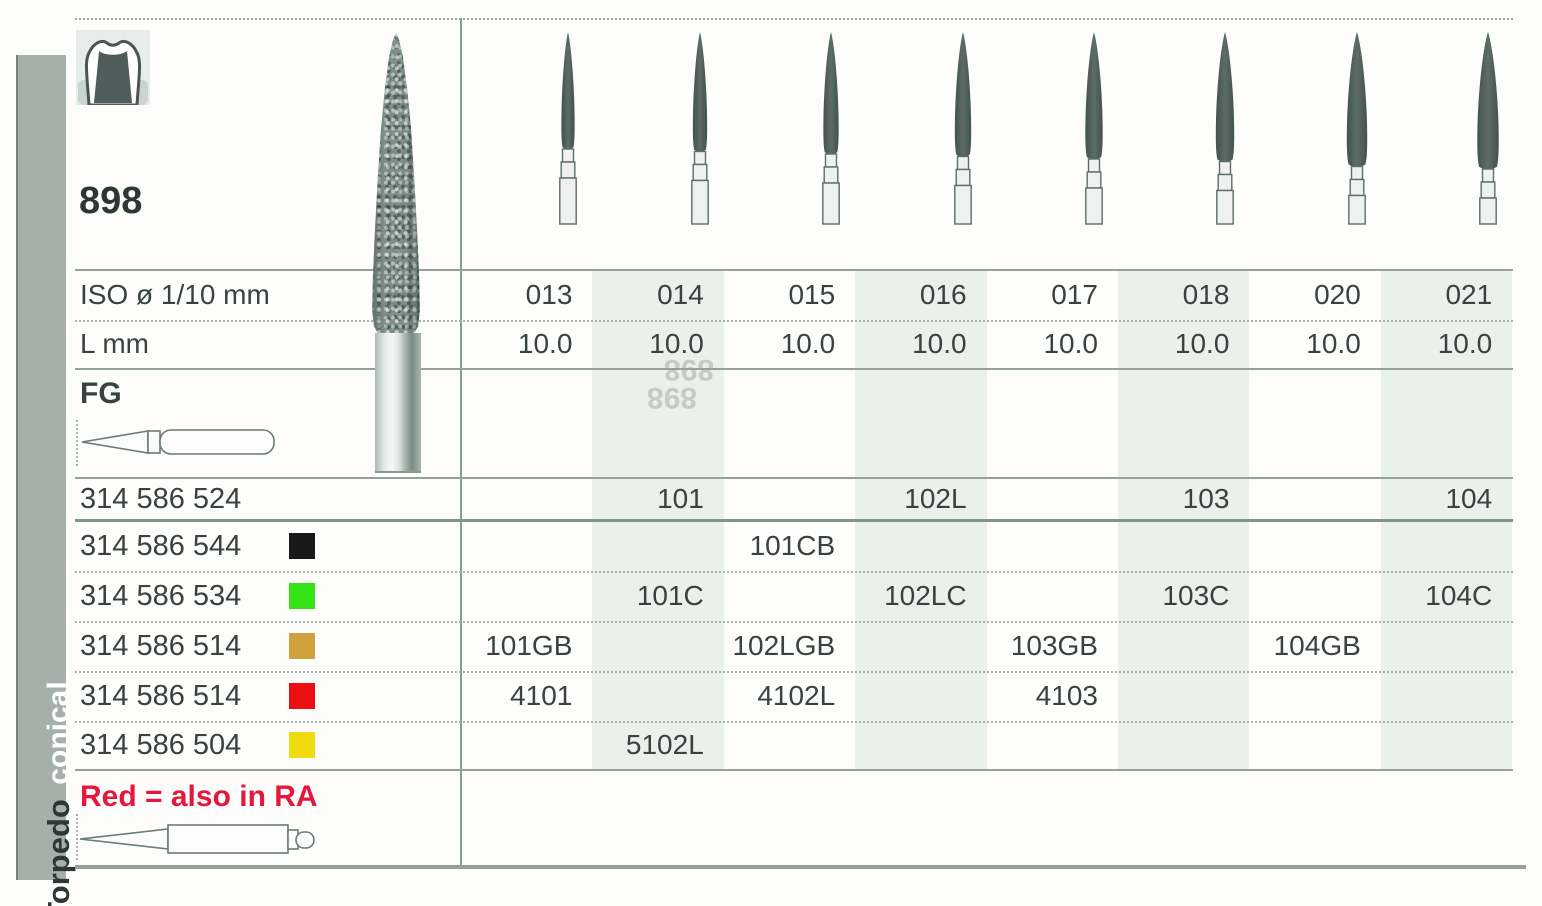  I want to click on iso-value: 016, so click(943, 294).